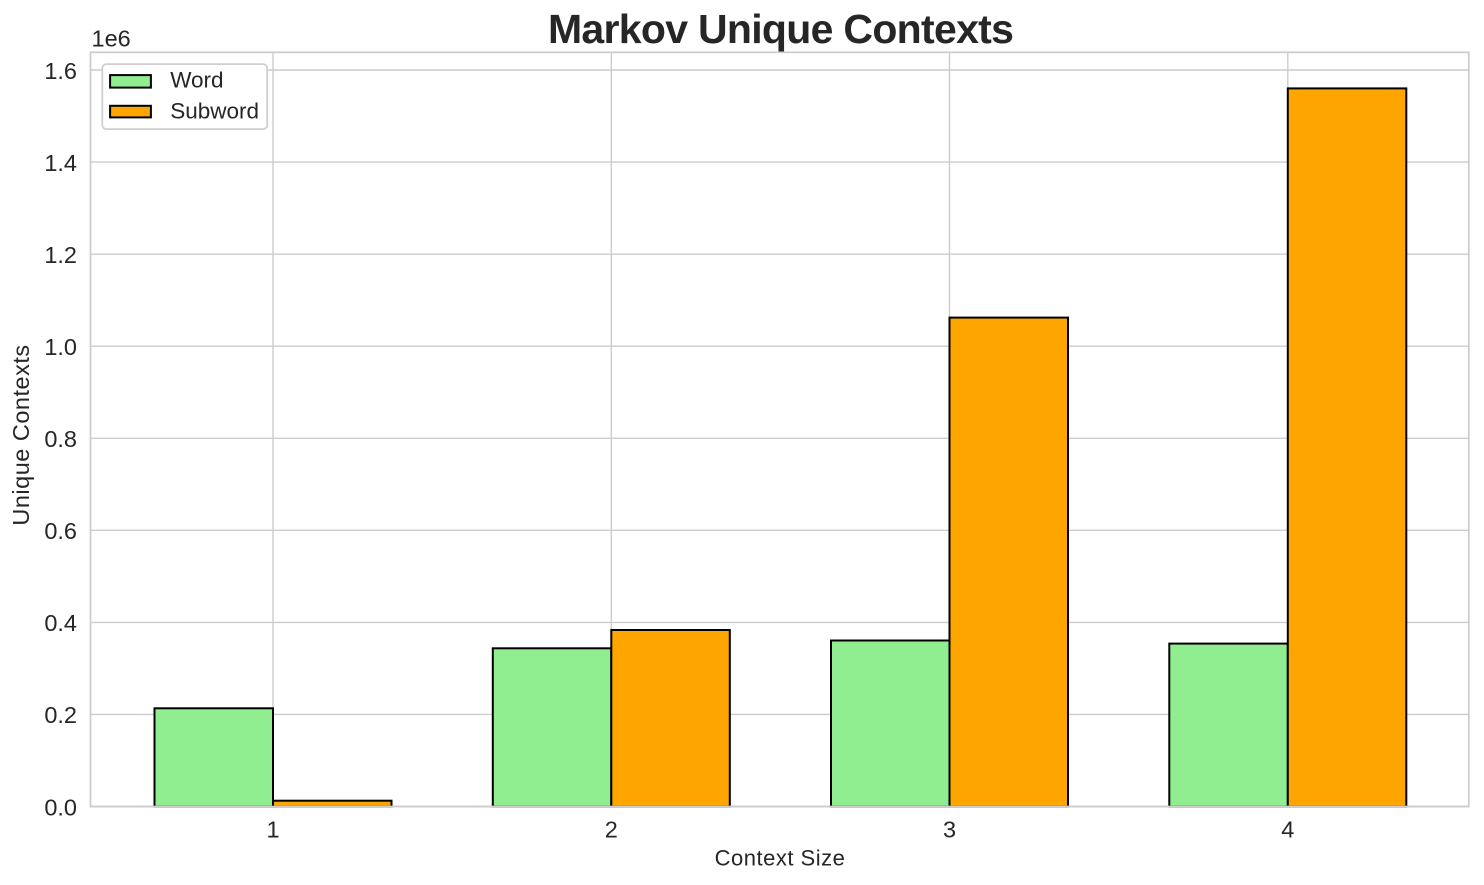 Image resolution: width=1484 pixels, height=885 pixels. What do you see at coordinates (60, 347) in the screenshot?
I see `svg-text: 1.0` at bounding box center [60, 347].